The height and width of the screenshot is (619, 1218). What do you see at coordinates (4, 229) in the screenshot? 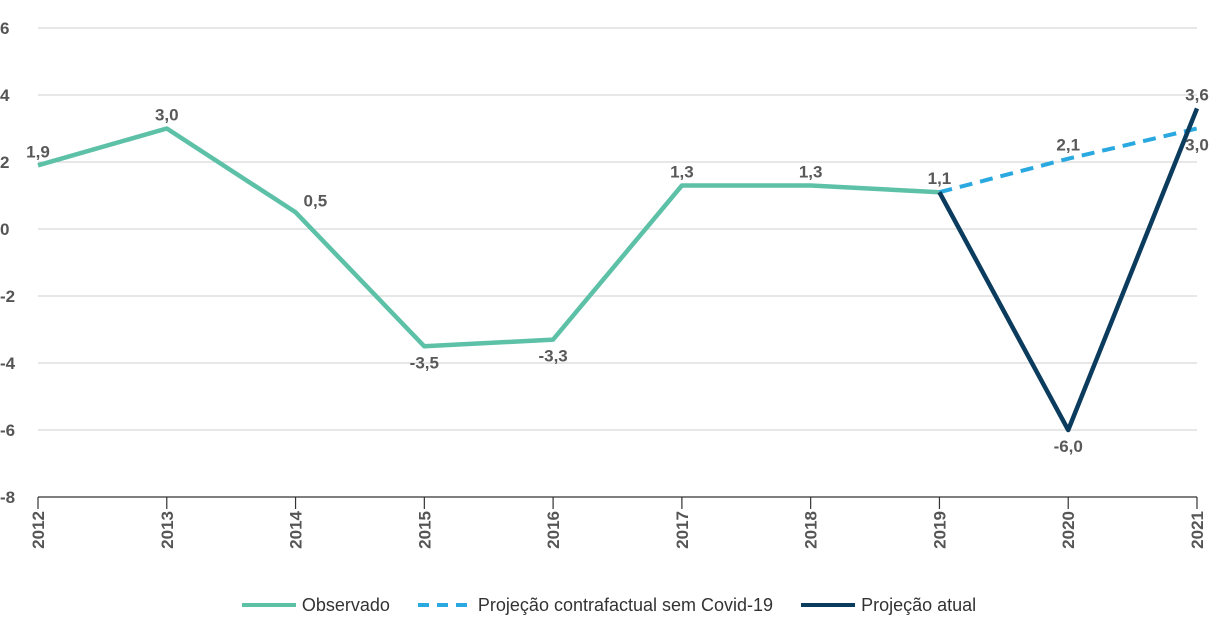
I see `y-tick-label: 0` at bounding box center [4, 229].